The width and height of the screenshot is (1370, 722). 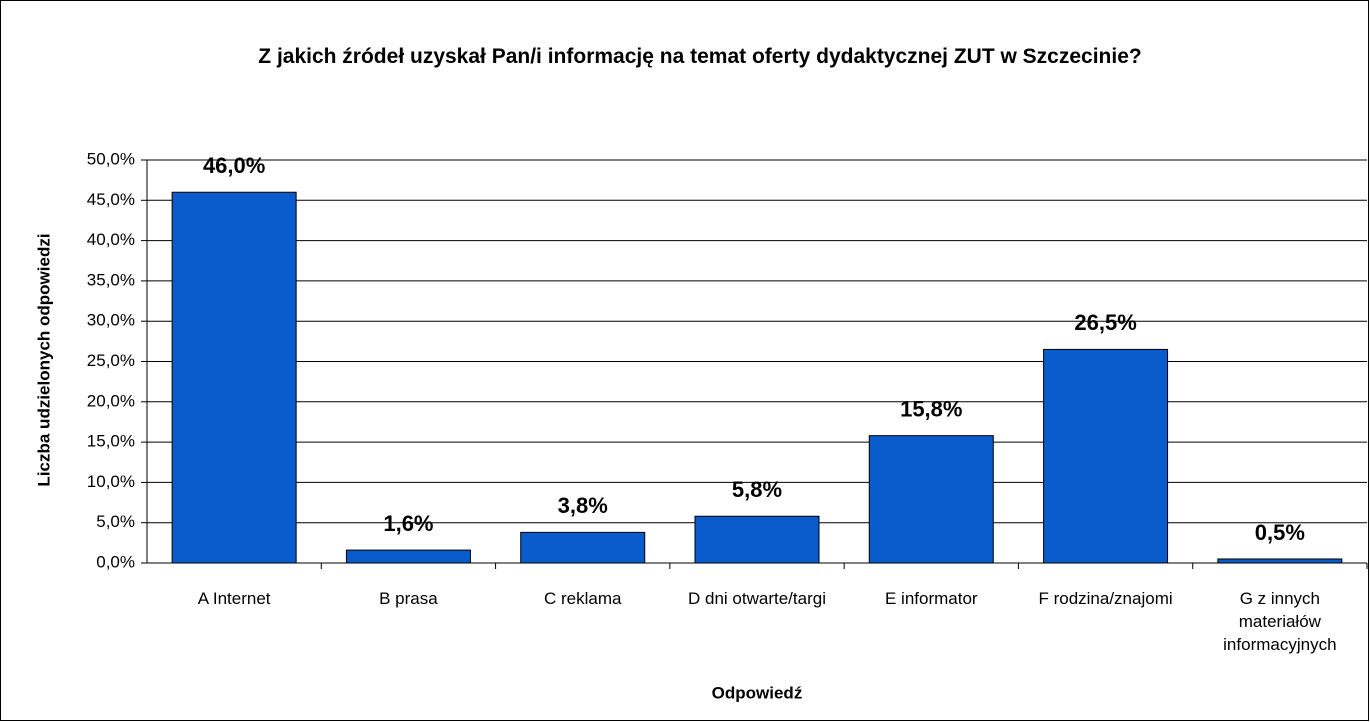 What do you see at coordinates (757, 598) in the screenshot?
I see `x-tick-label: D dni otwarte/targi` at bounding box center [757, 598].